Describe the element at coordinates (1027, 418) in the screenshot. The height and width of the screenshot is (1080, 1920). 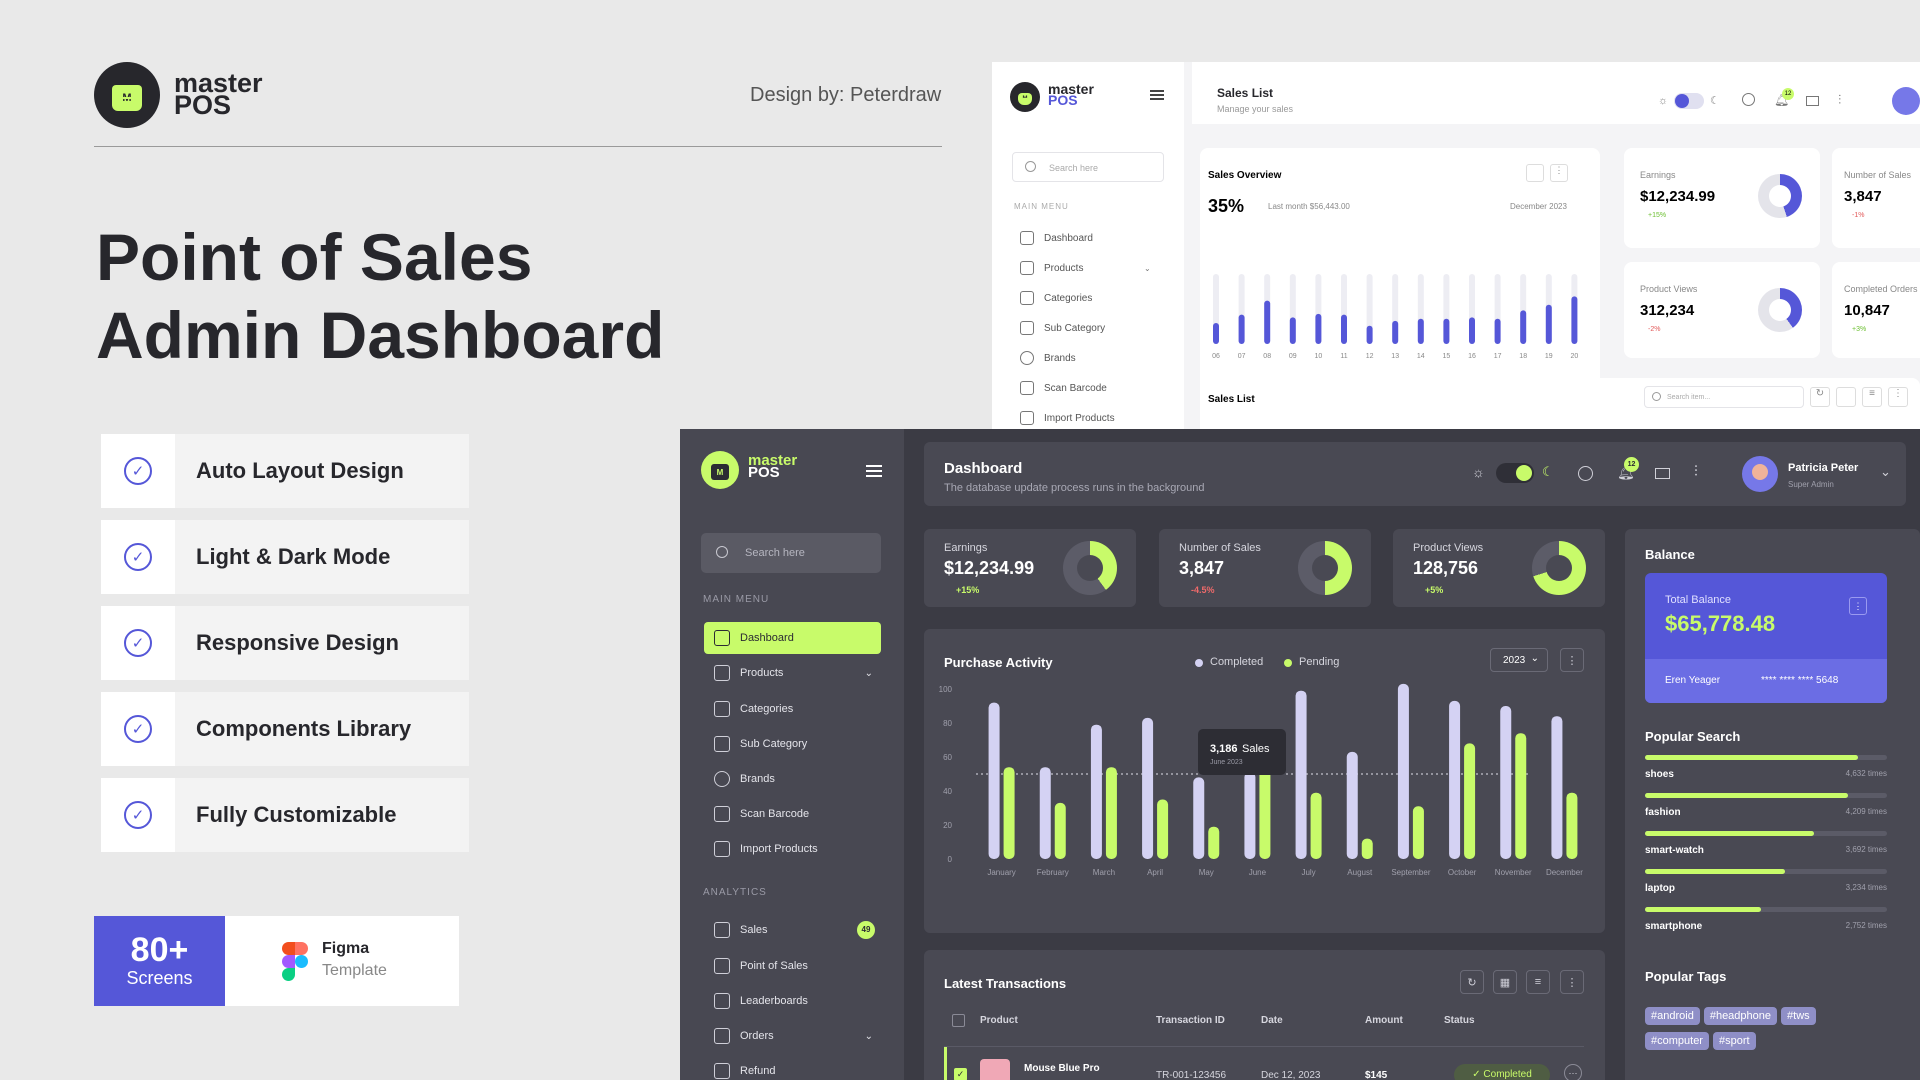
I see `file-import-icon` at that location.